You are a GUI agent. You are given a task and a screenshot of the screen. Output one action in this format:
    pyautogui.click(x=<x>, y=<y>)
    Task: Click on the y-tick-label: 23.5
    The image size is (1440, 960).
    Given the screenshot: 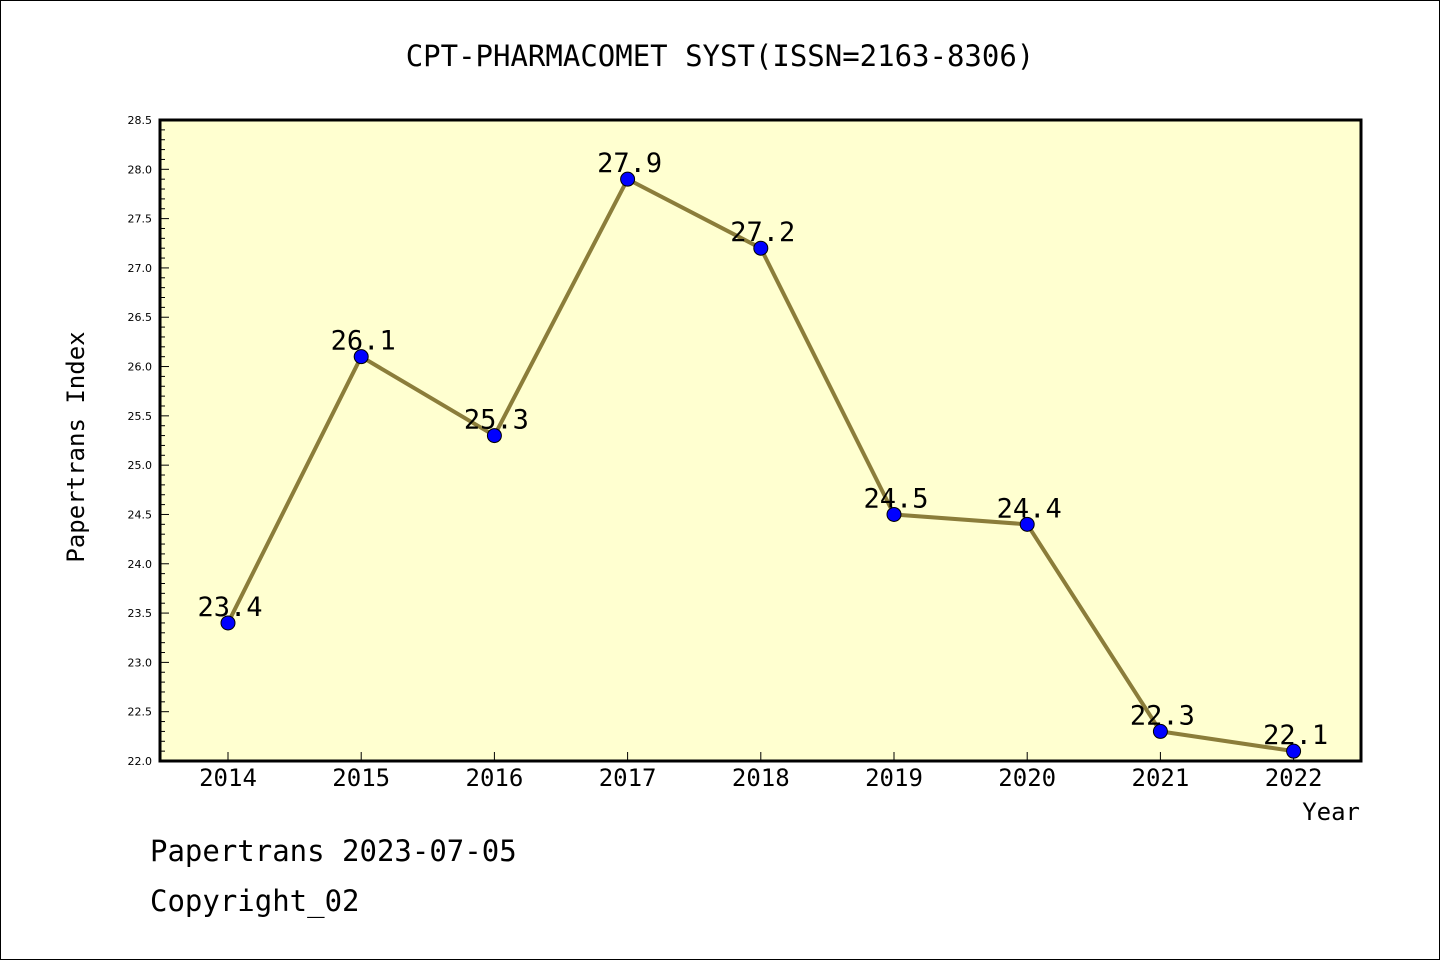 What is the action you would take?
    pyautogui.click(x=140, y=613)
    